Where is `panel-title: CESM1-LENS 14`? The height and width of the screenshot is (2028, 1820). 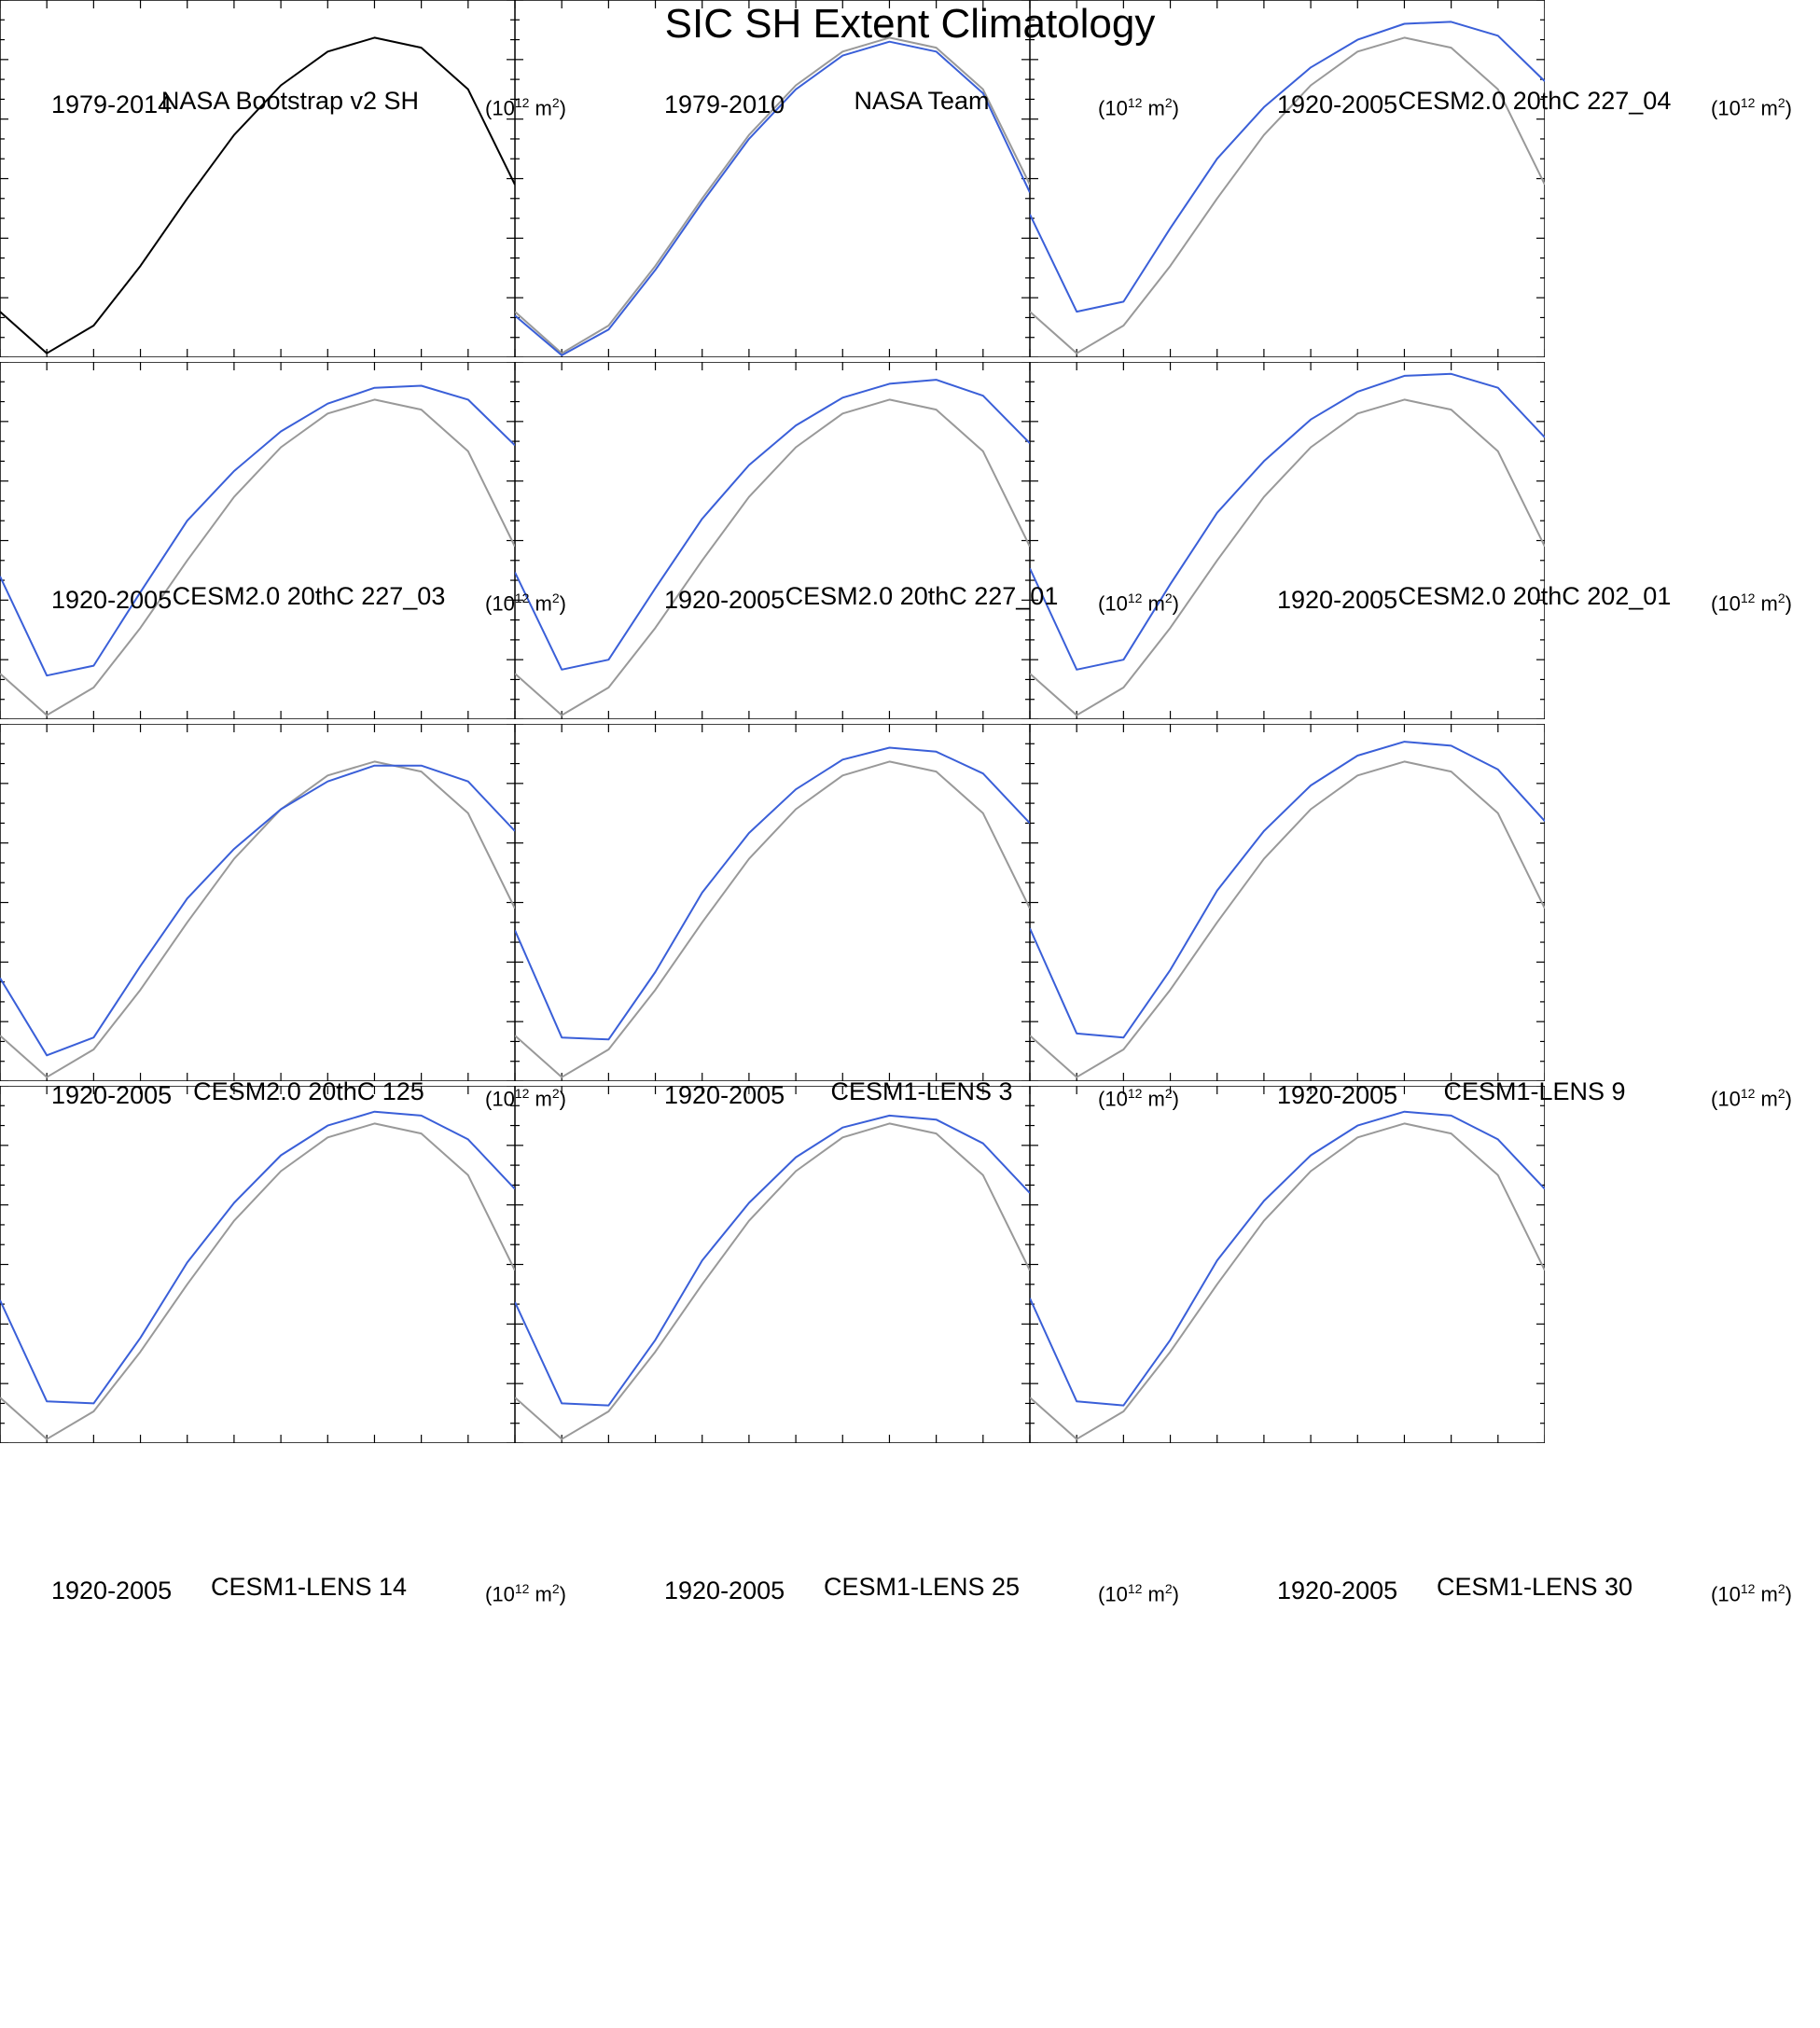 panel-title: CESM1-LENS 14 is located at coordinates (309, 1587).